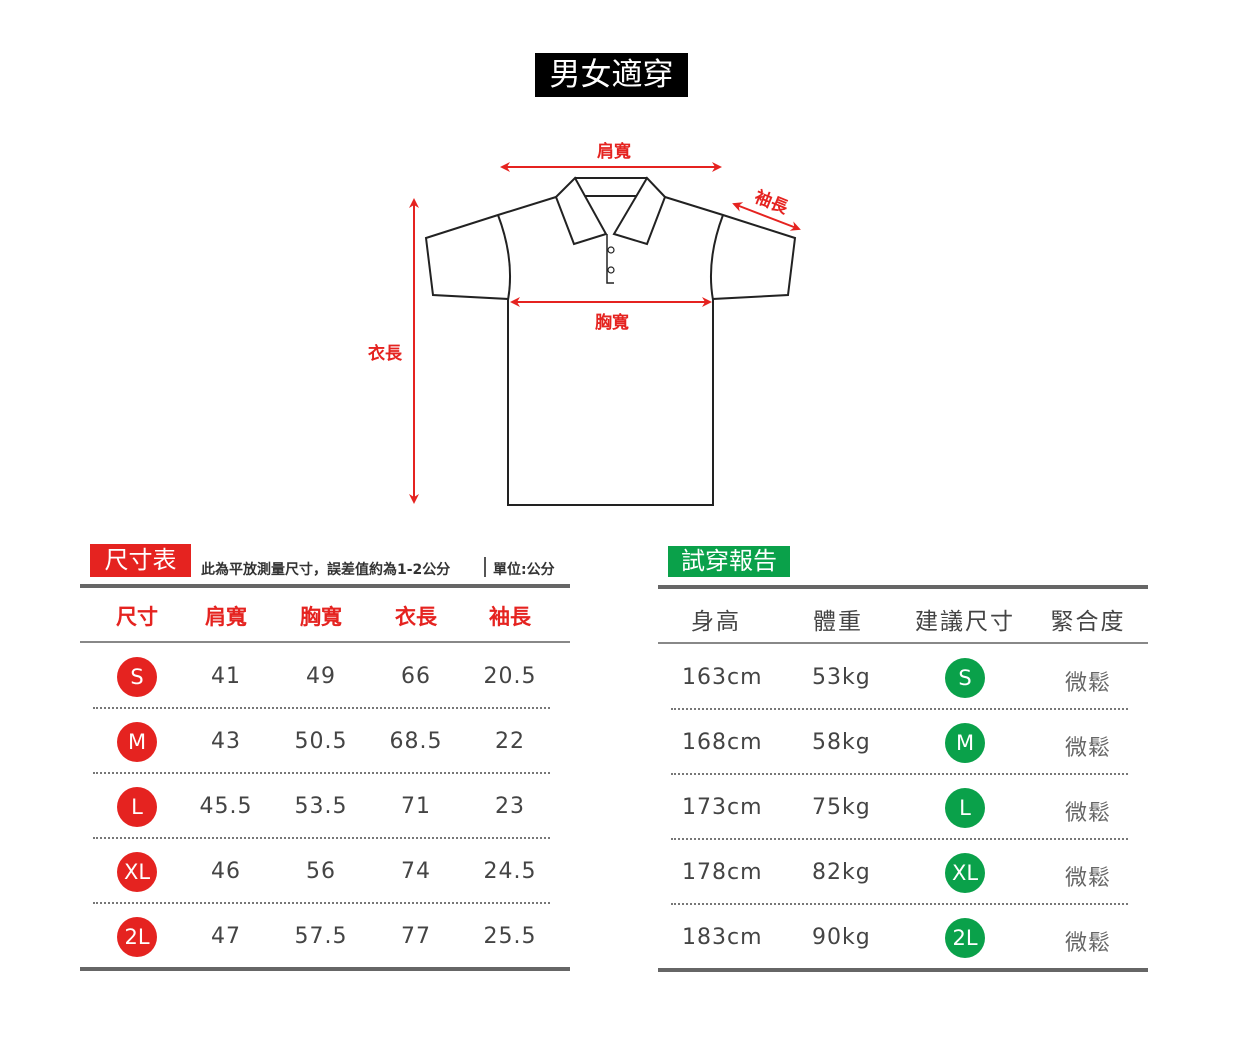 The image size is (1240, 1052). I want to click on table-cell: 49, so click(321, 676).